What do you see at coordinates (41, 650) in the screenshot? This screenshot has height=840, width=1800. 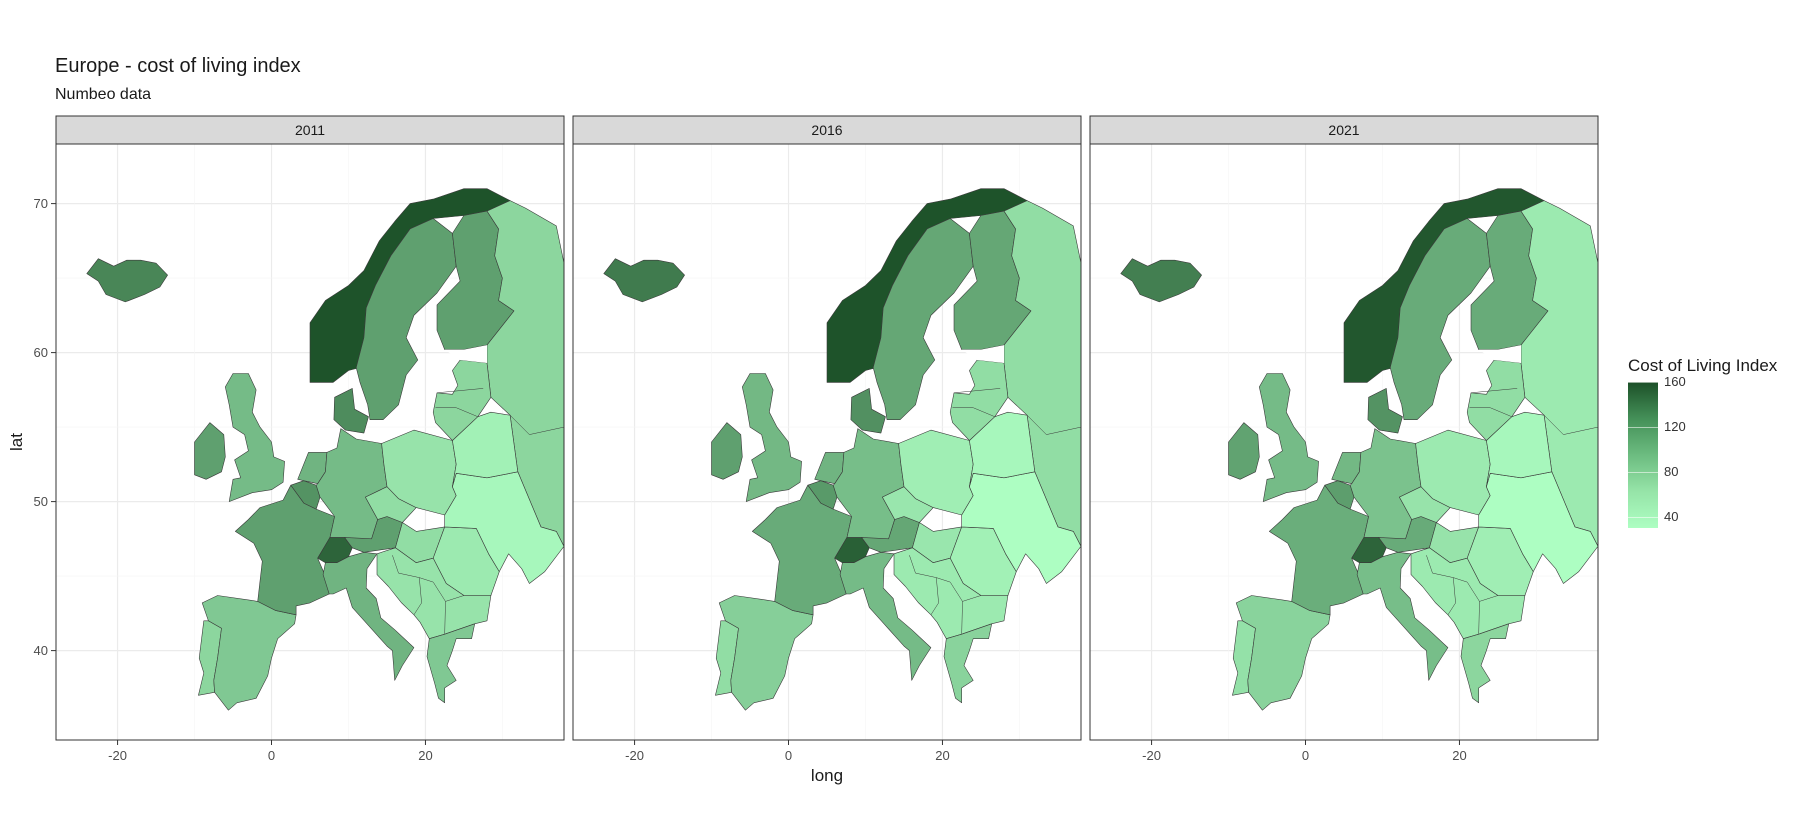 I see `y-tick-label: 40` at bounding box center [41, 650].